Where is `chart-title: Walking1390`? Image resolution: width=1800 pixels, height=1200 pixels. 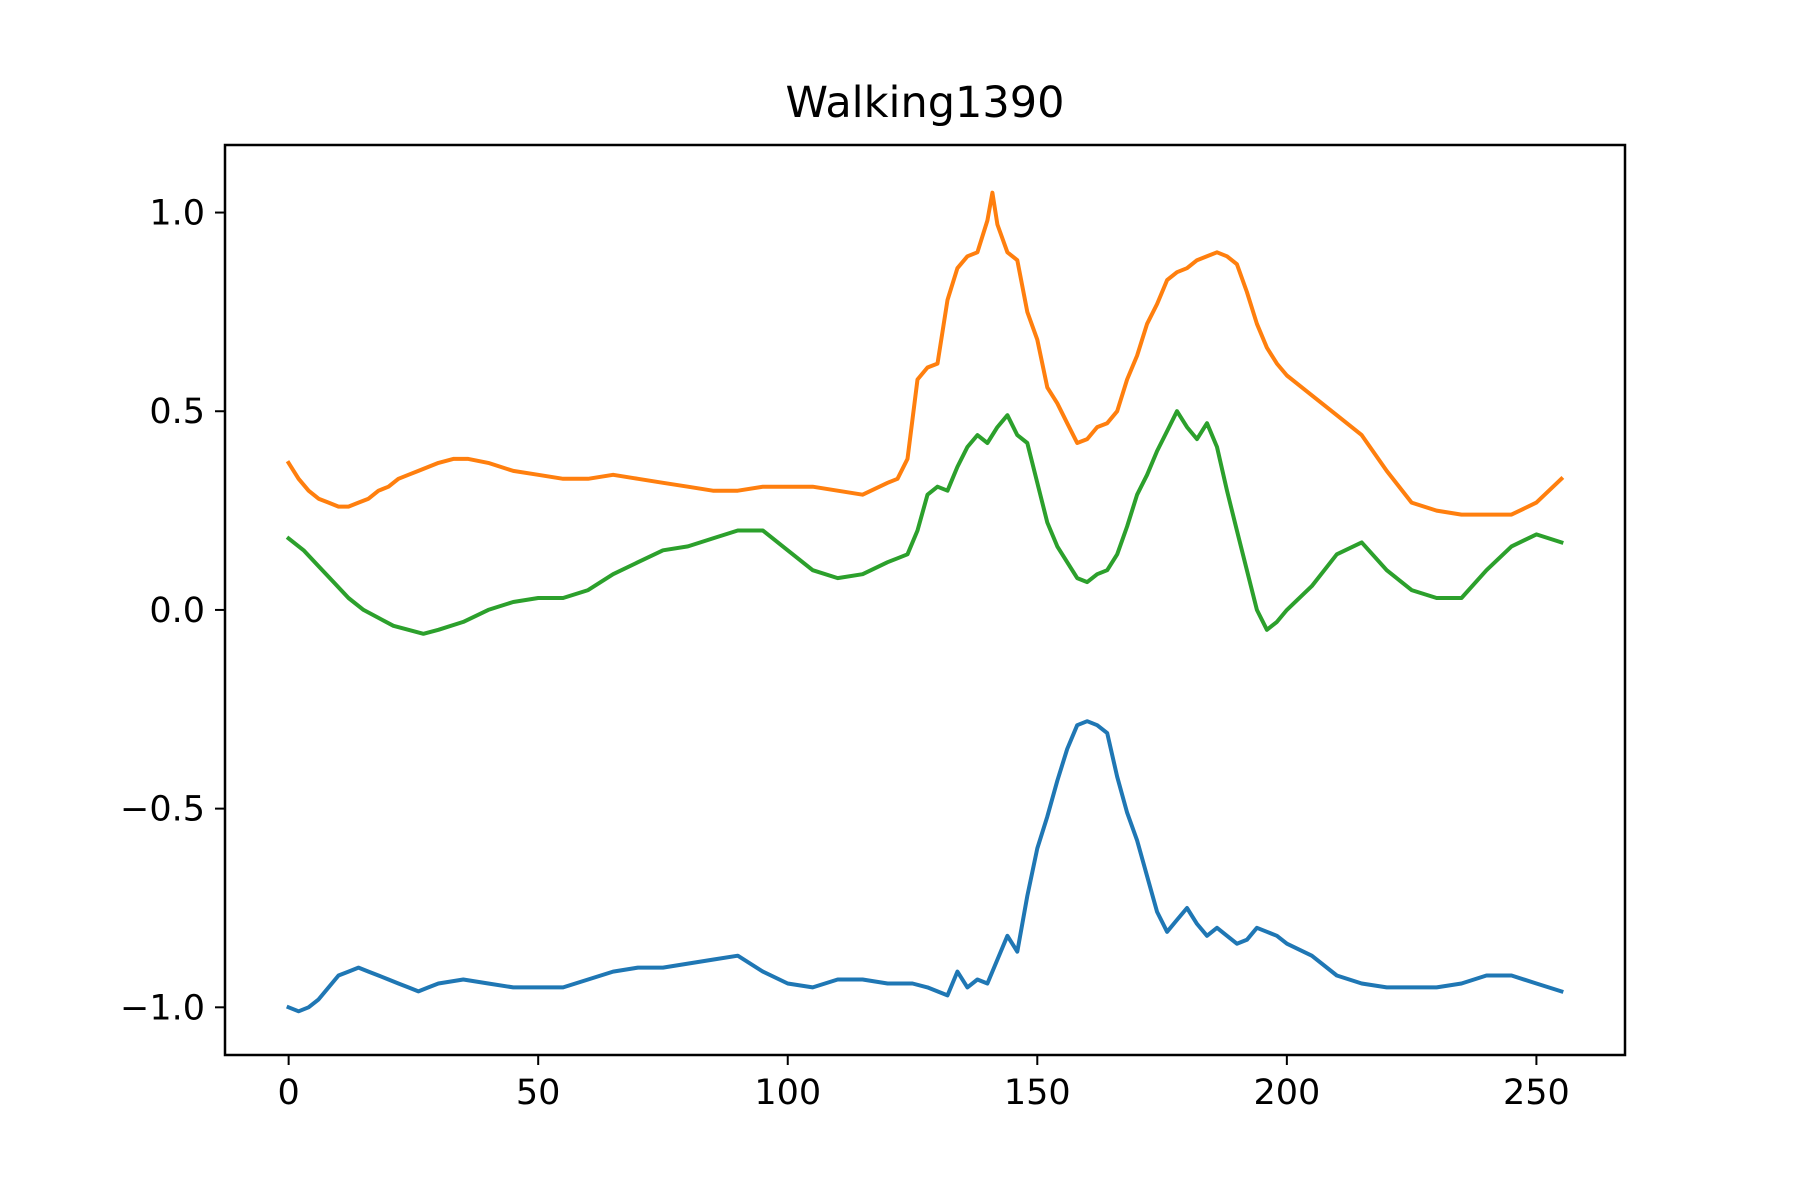
chart-title: Walking1390 is located at coordinates (925, 103).